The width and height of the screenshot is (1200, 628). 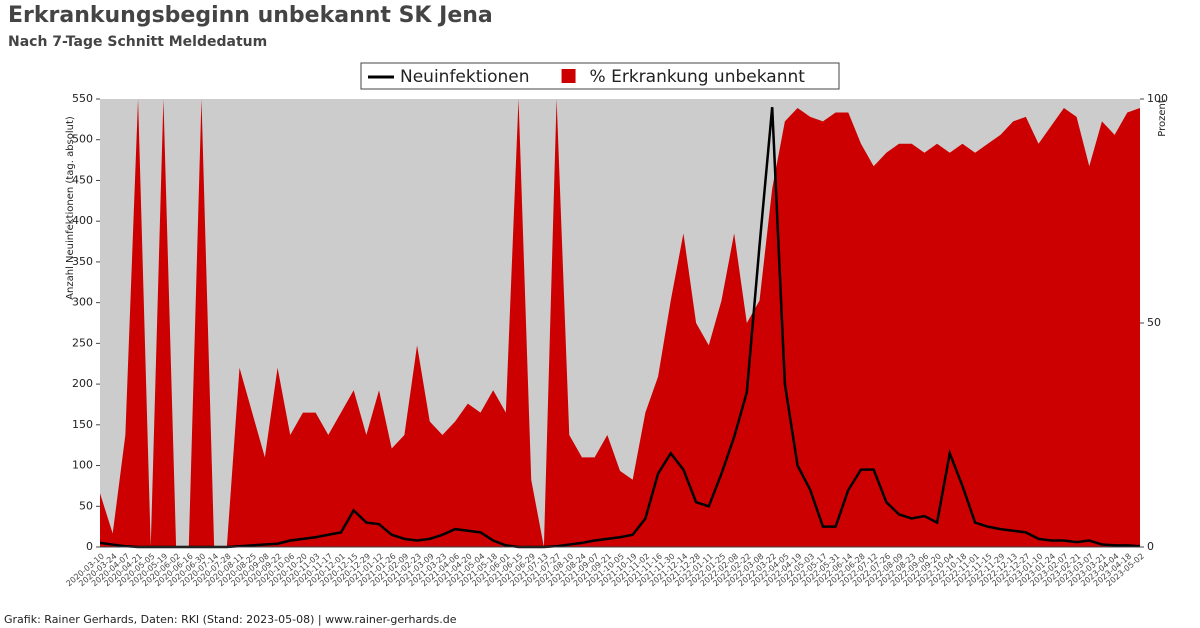 What do you see at coordinates (82, 220) in the screenshot?
I see `y-tick-label: 400` at bounding box center [82, 220].